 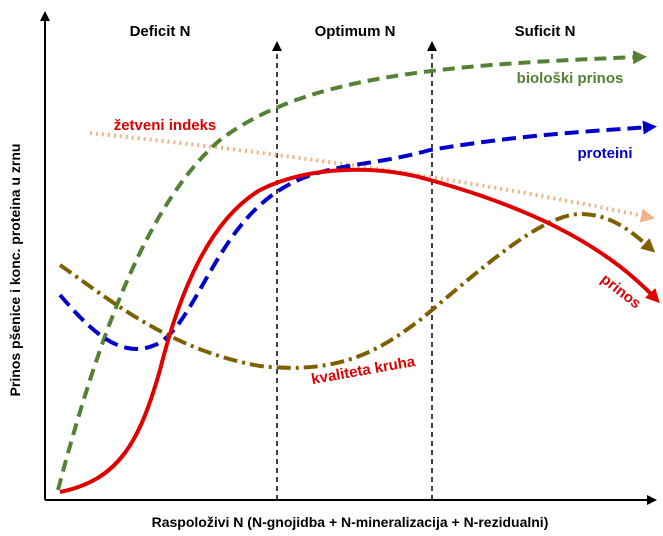 I want to click on curve-label: žetveni indeks, so click(x=165, y=125).